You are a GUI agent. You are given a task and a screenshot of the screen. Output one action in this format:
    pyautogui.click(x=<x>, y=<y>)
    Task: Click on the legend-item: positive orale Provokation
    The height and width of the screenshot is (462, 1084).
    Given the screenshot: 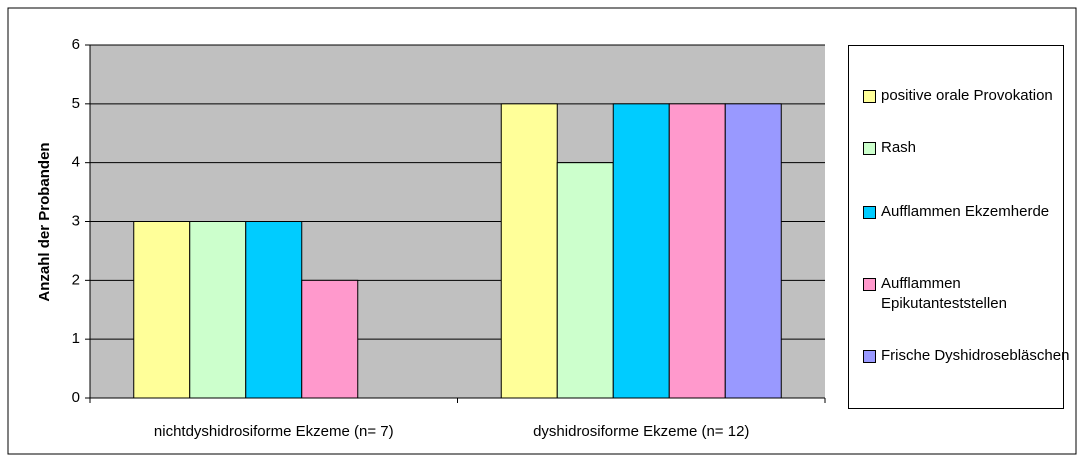 What is the action you would take?
    pyautogui.click(x=970, y=96)
    